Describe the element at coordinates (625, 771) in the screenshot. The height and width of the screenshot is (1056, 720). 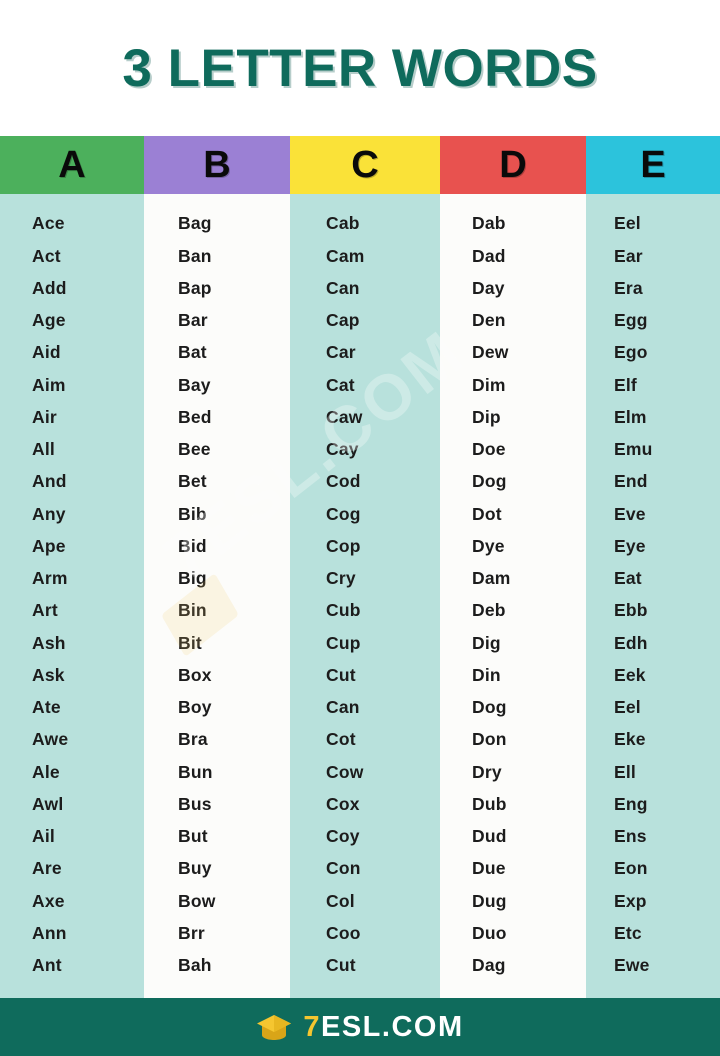
I see `word-item: Ell` at that location.